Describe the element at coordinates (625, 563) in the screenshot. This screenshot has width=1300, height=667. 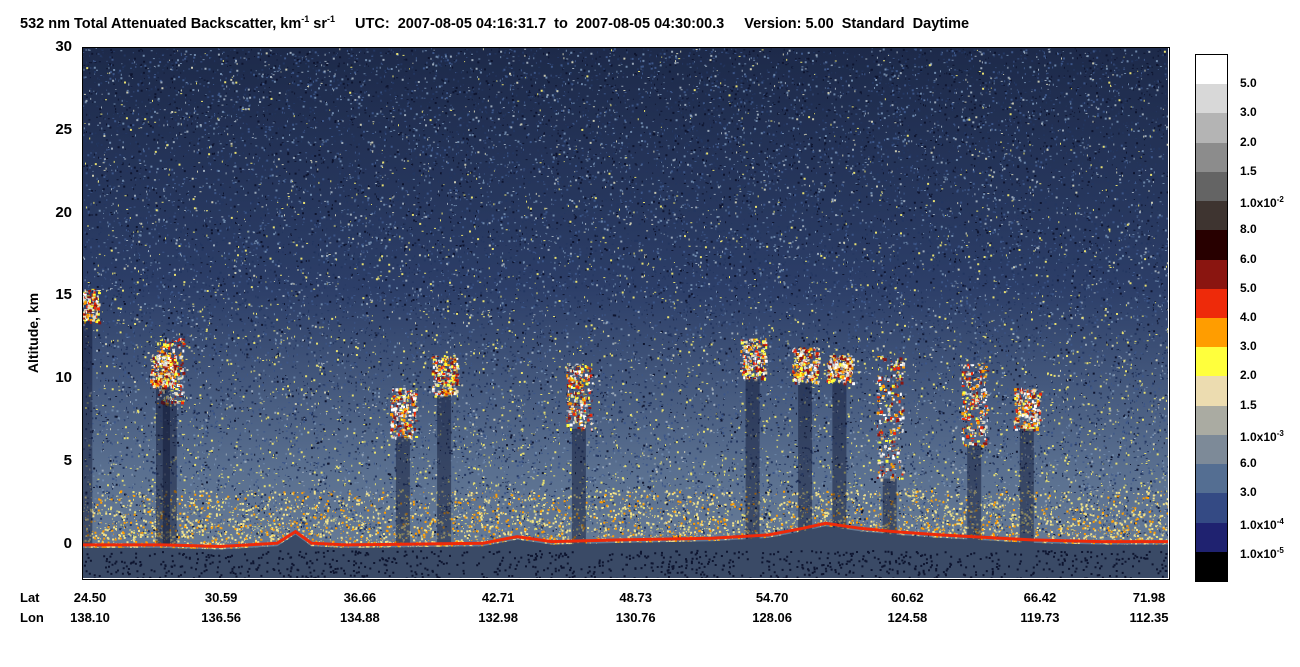
I see `subsurface-noise` at that location.